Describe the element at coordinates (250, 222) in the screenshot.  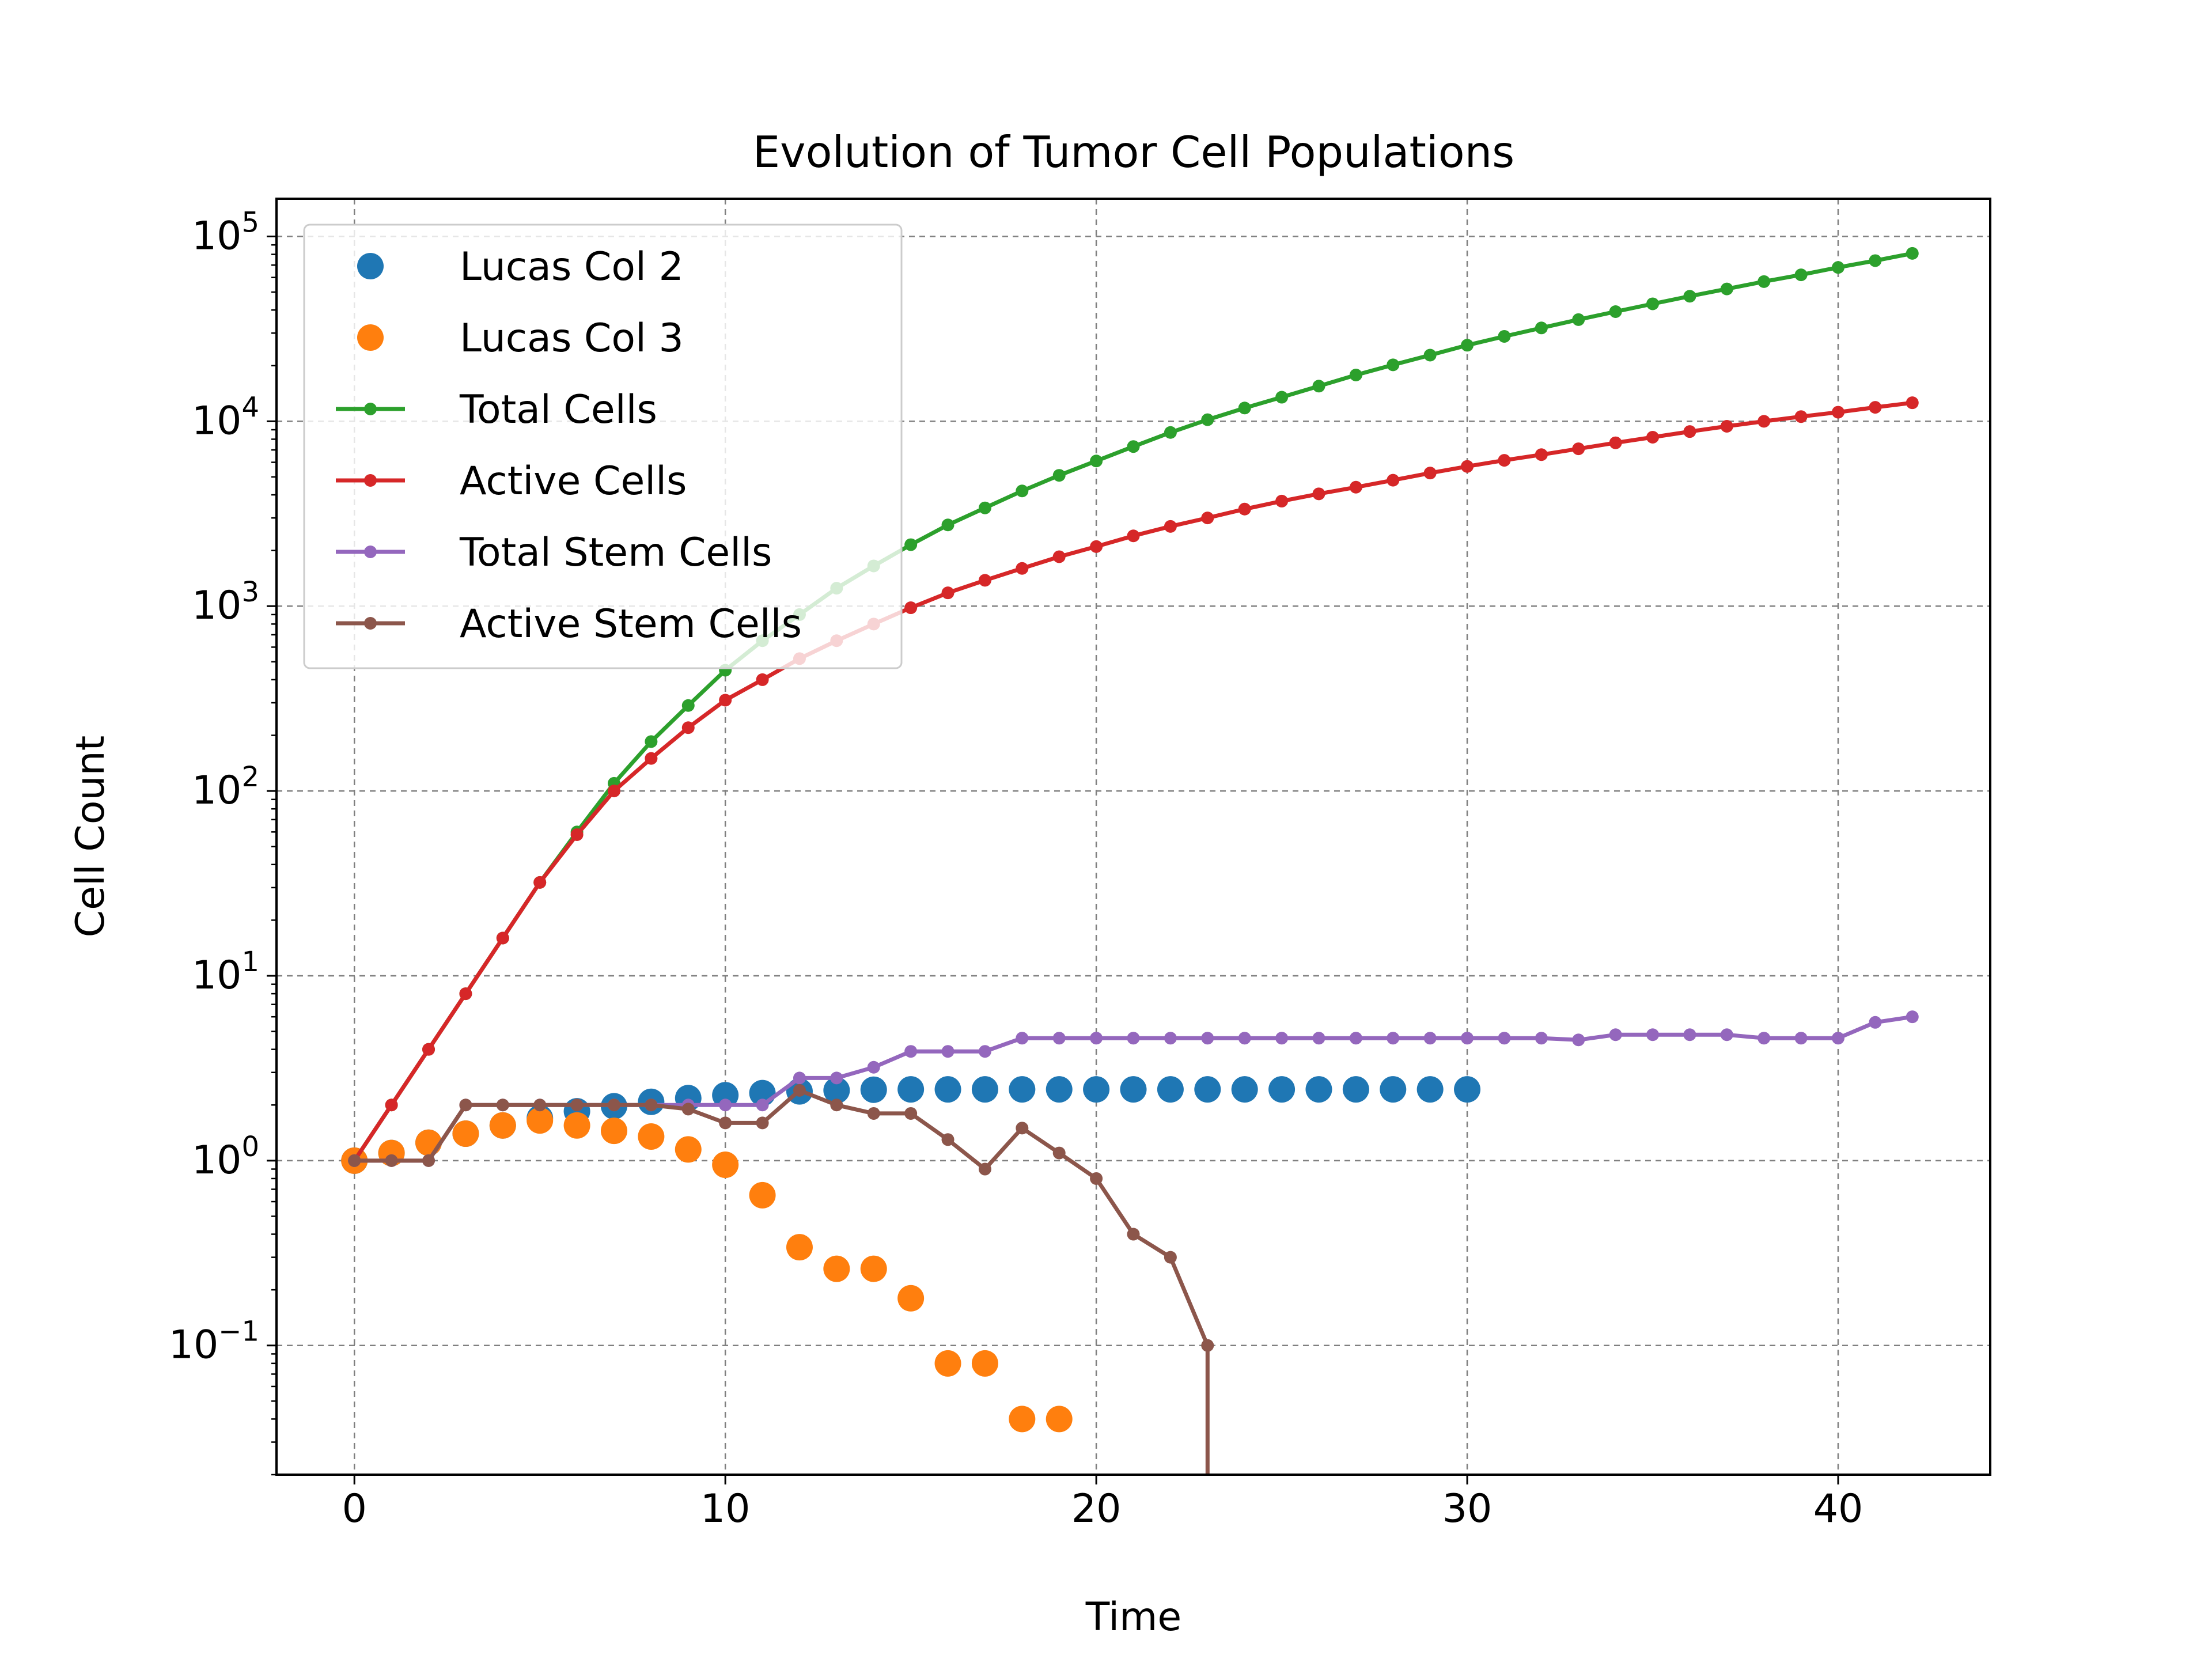
I see `y-tick-exponent: 5` at that location.